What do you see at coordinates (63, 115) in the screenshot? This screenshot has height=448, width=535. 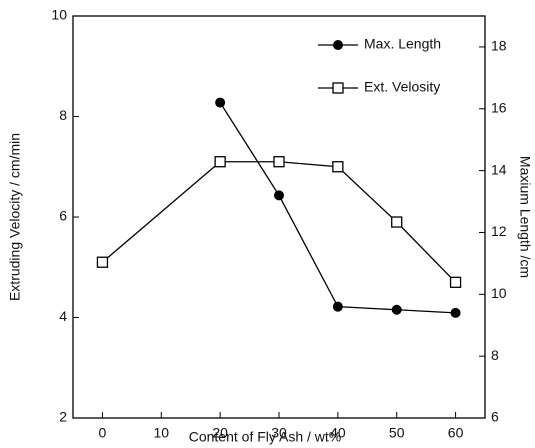 I see `y-tick-label: 8` at bounding box center [63, 115].